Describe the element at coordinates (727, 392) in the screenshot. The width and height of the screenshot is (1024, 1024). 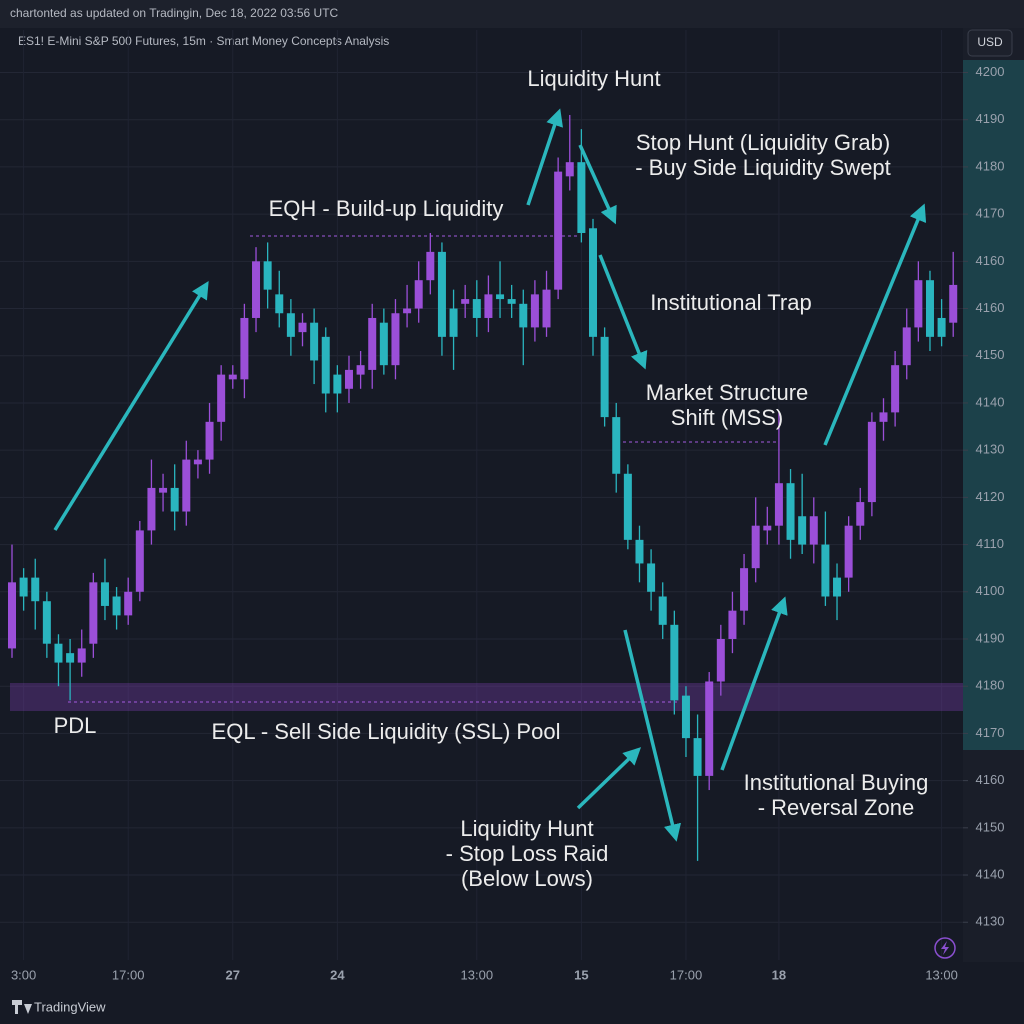
I see `annotation: Market Structure` at that location.